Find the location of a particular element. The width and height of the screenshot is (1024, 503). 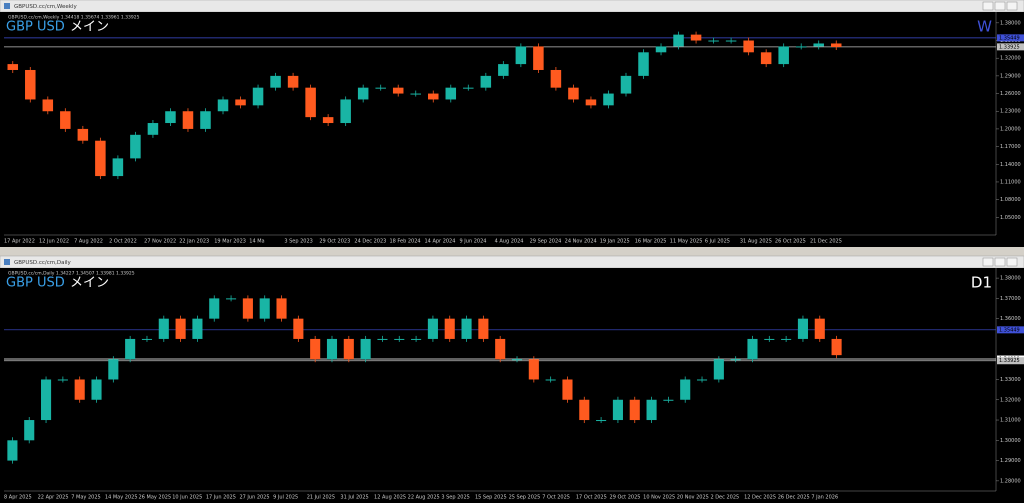

x-tick-label: 29 Sep 2024 is located at coordinates (546, 242).